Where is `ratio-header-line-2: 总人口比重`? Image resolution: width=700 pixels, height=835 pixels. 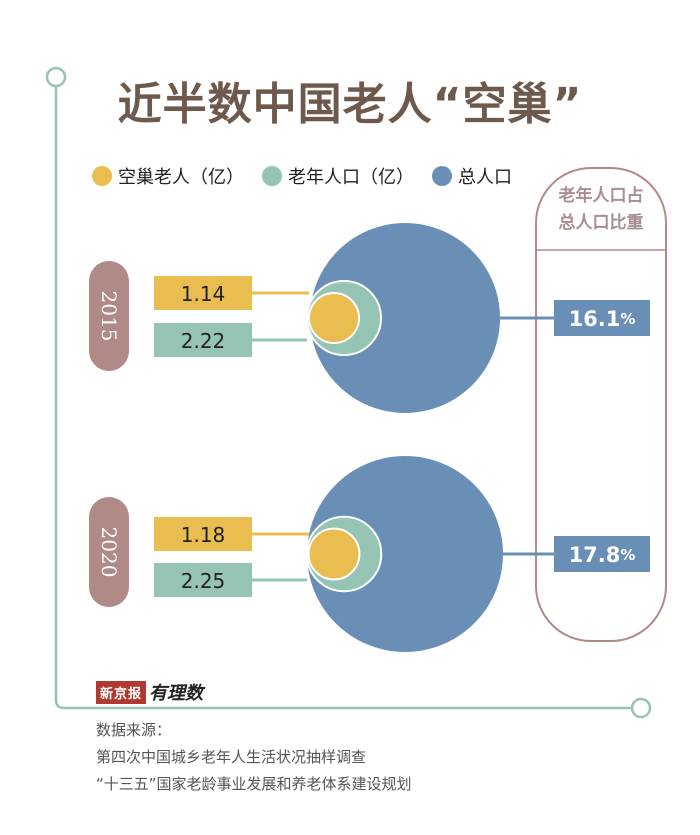
ratio-header-line-2: 总人口比重 is located at coordinates (601, 223).